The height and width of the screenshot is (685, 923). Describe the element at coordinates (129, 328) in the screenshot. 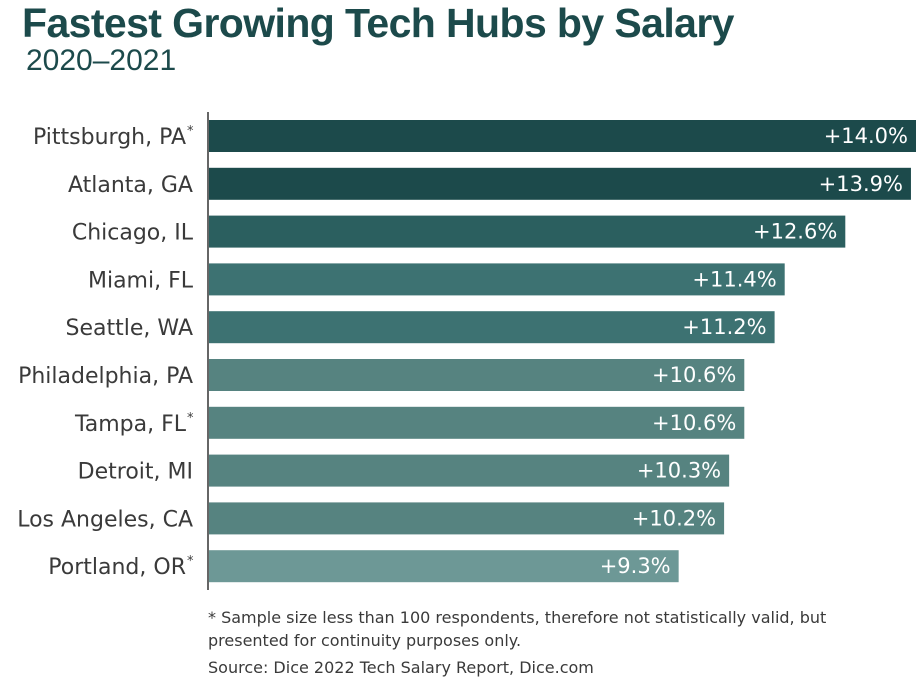

I see `category-label-seattle-wa: Seattle, WA` at that location.